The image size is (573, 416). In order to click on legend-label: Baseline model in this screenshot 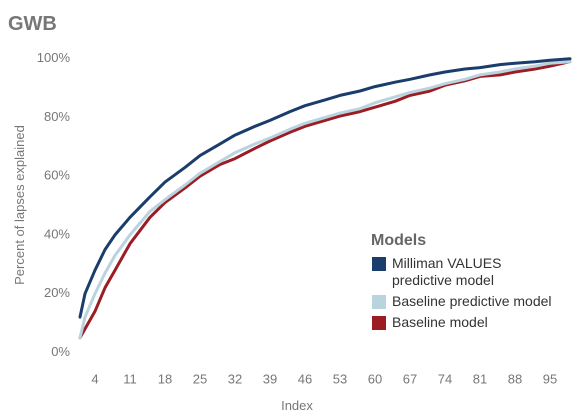, I will do `click(440, 322)`.